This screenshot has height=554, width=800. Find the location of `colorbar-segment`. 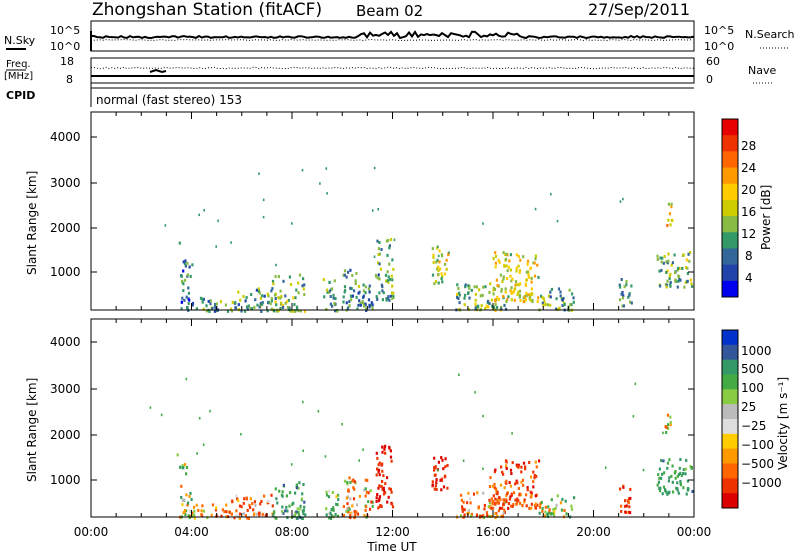

colorbar-segment is located at coordinates (730, 143).